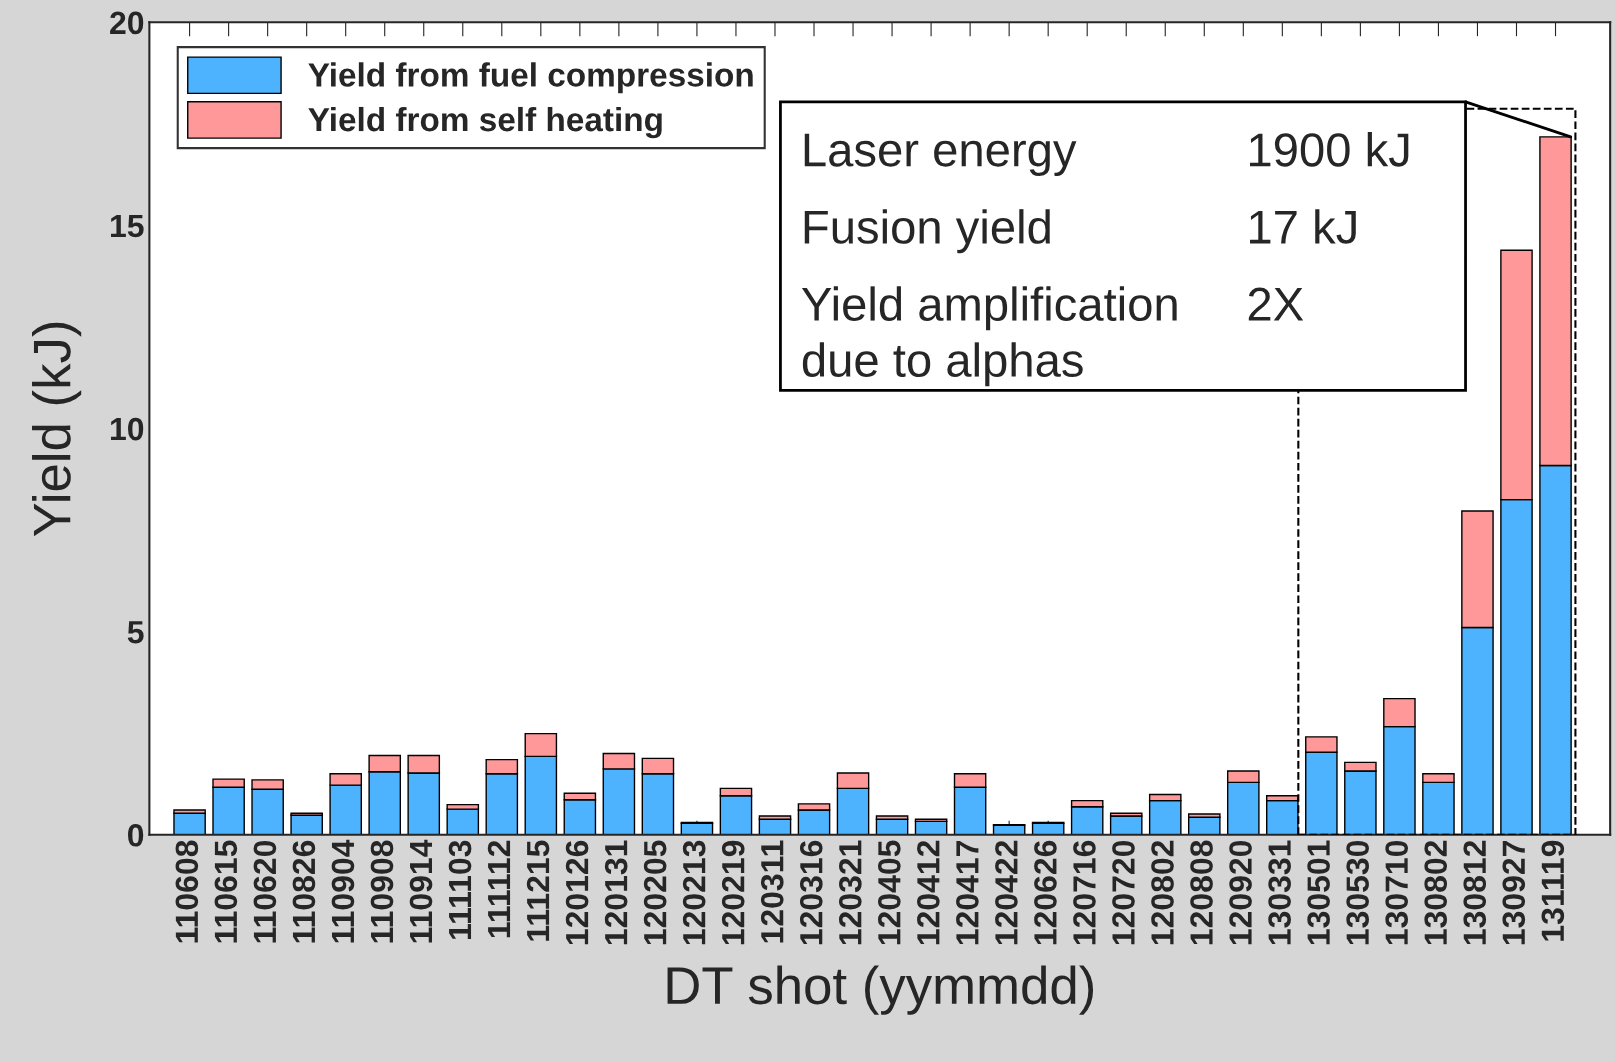 This screenshot has height=1062, width=1615. I want to click on x-tick-label: 110608, so click(187, 891).